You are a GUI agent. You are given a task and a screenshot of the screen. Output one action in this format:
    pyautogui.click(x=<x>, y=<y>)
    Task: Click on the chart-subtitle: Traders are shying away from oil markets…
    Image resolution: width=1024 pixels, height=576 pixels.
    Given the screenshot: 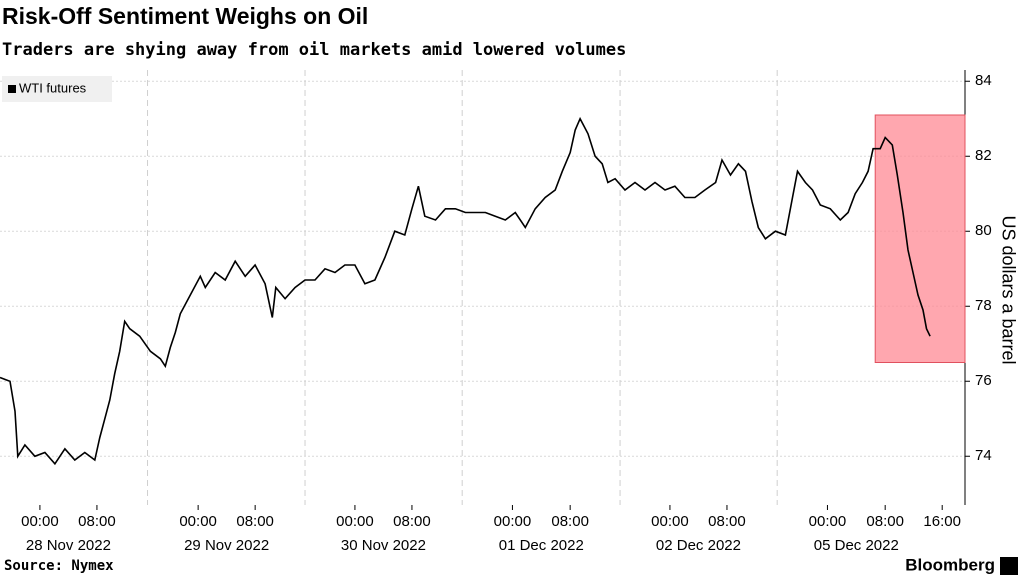 What is the action you would take?
    pyautogui.click(x=314, y=50)
    